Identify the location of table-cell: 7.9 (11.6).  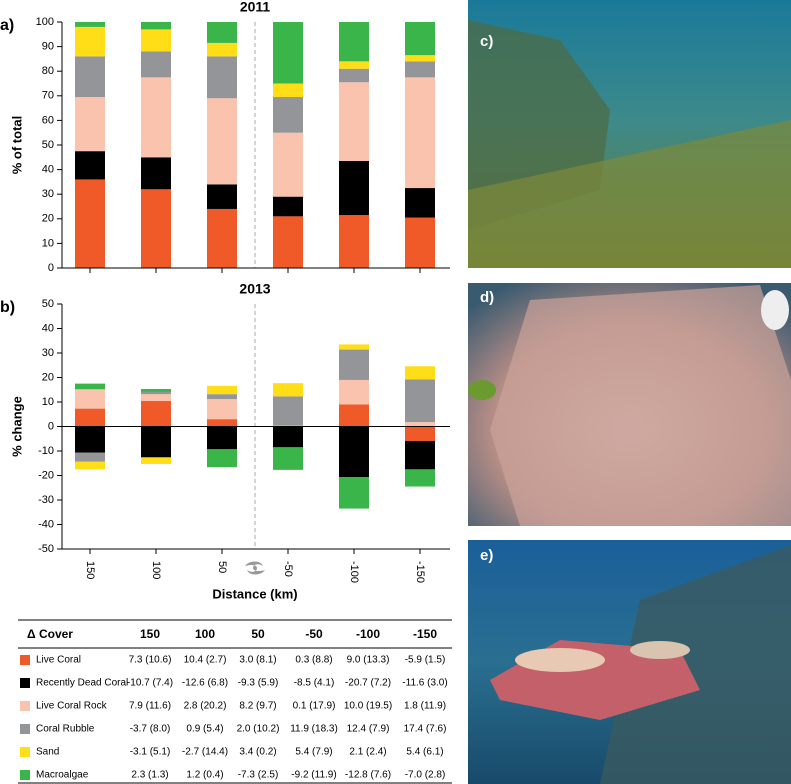
(150, 706).